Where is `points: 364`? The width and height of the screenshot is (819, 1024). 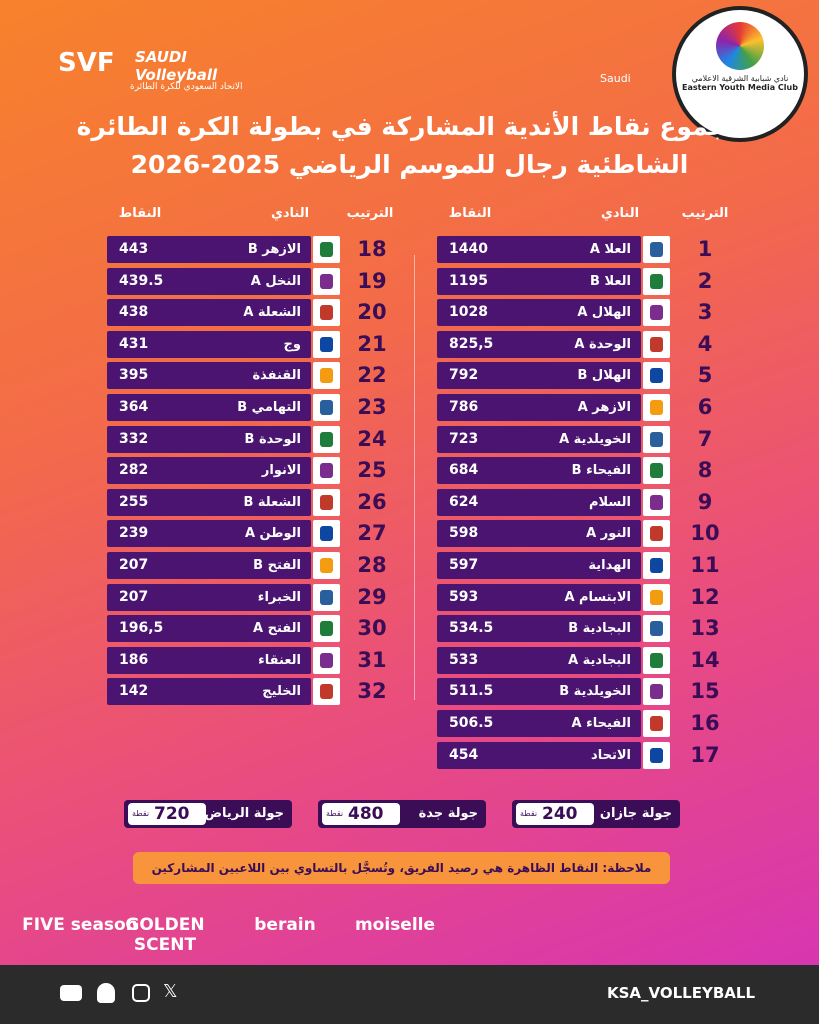
points: 364 is located at coordinates (134, 407).